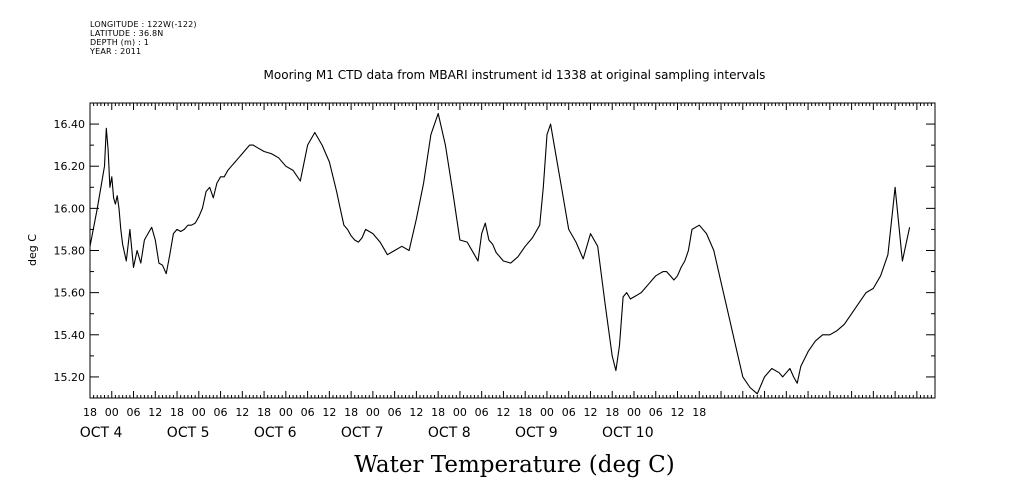  I want to click on meta-depth: DEPTH (m) : 1, so click(119, 42).